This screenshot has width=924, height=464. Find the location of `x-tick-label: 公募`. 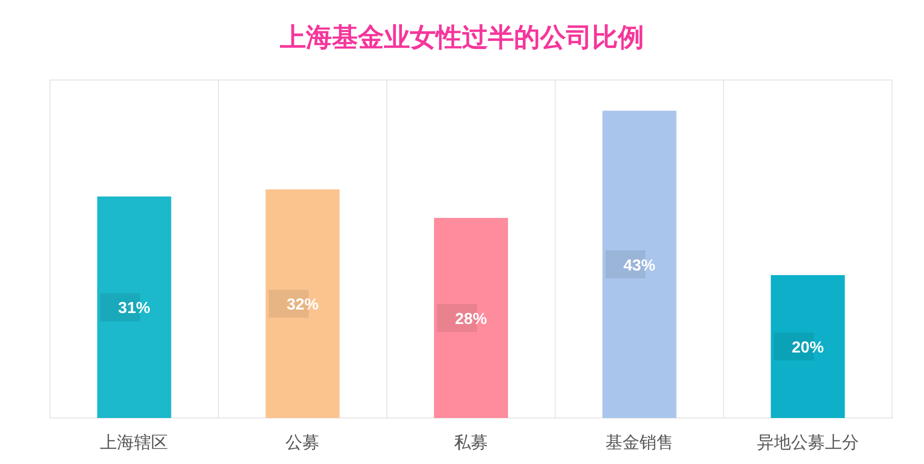

x-tick-label: 公募 is located at coordinates (303, 442).